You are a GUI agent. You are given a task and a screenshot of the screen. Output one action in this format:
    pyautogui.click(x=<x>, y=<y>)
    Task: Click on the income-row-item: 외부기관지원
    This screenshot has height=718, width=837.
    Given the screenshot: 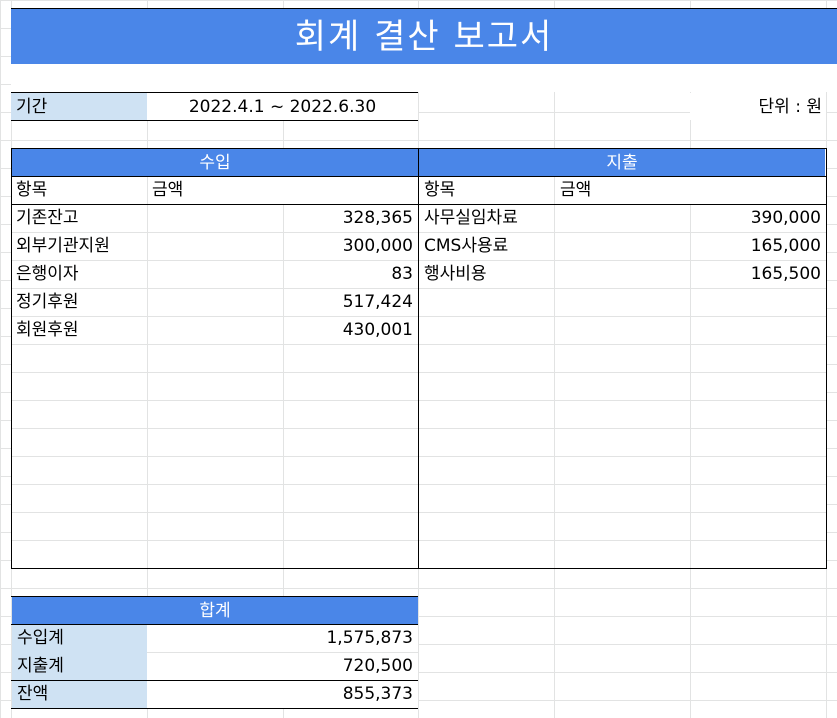 What is the action you would take?
    pyautogui.click(x=63, y=246)
    